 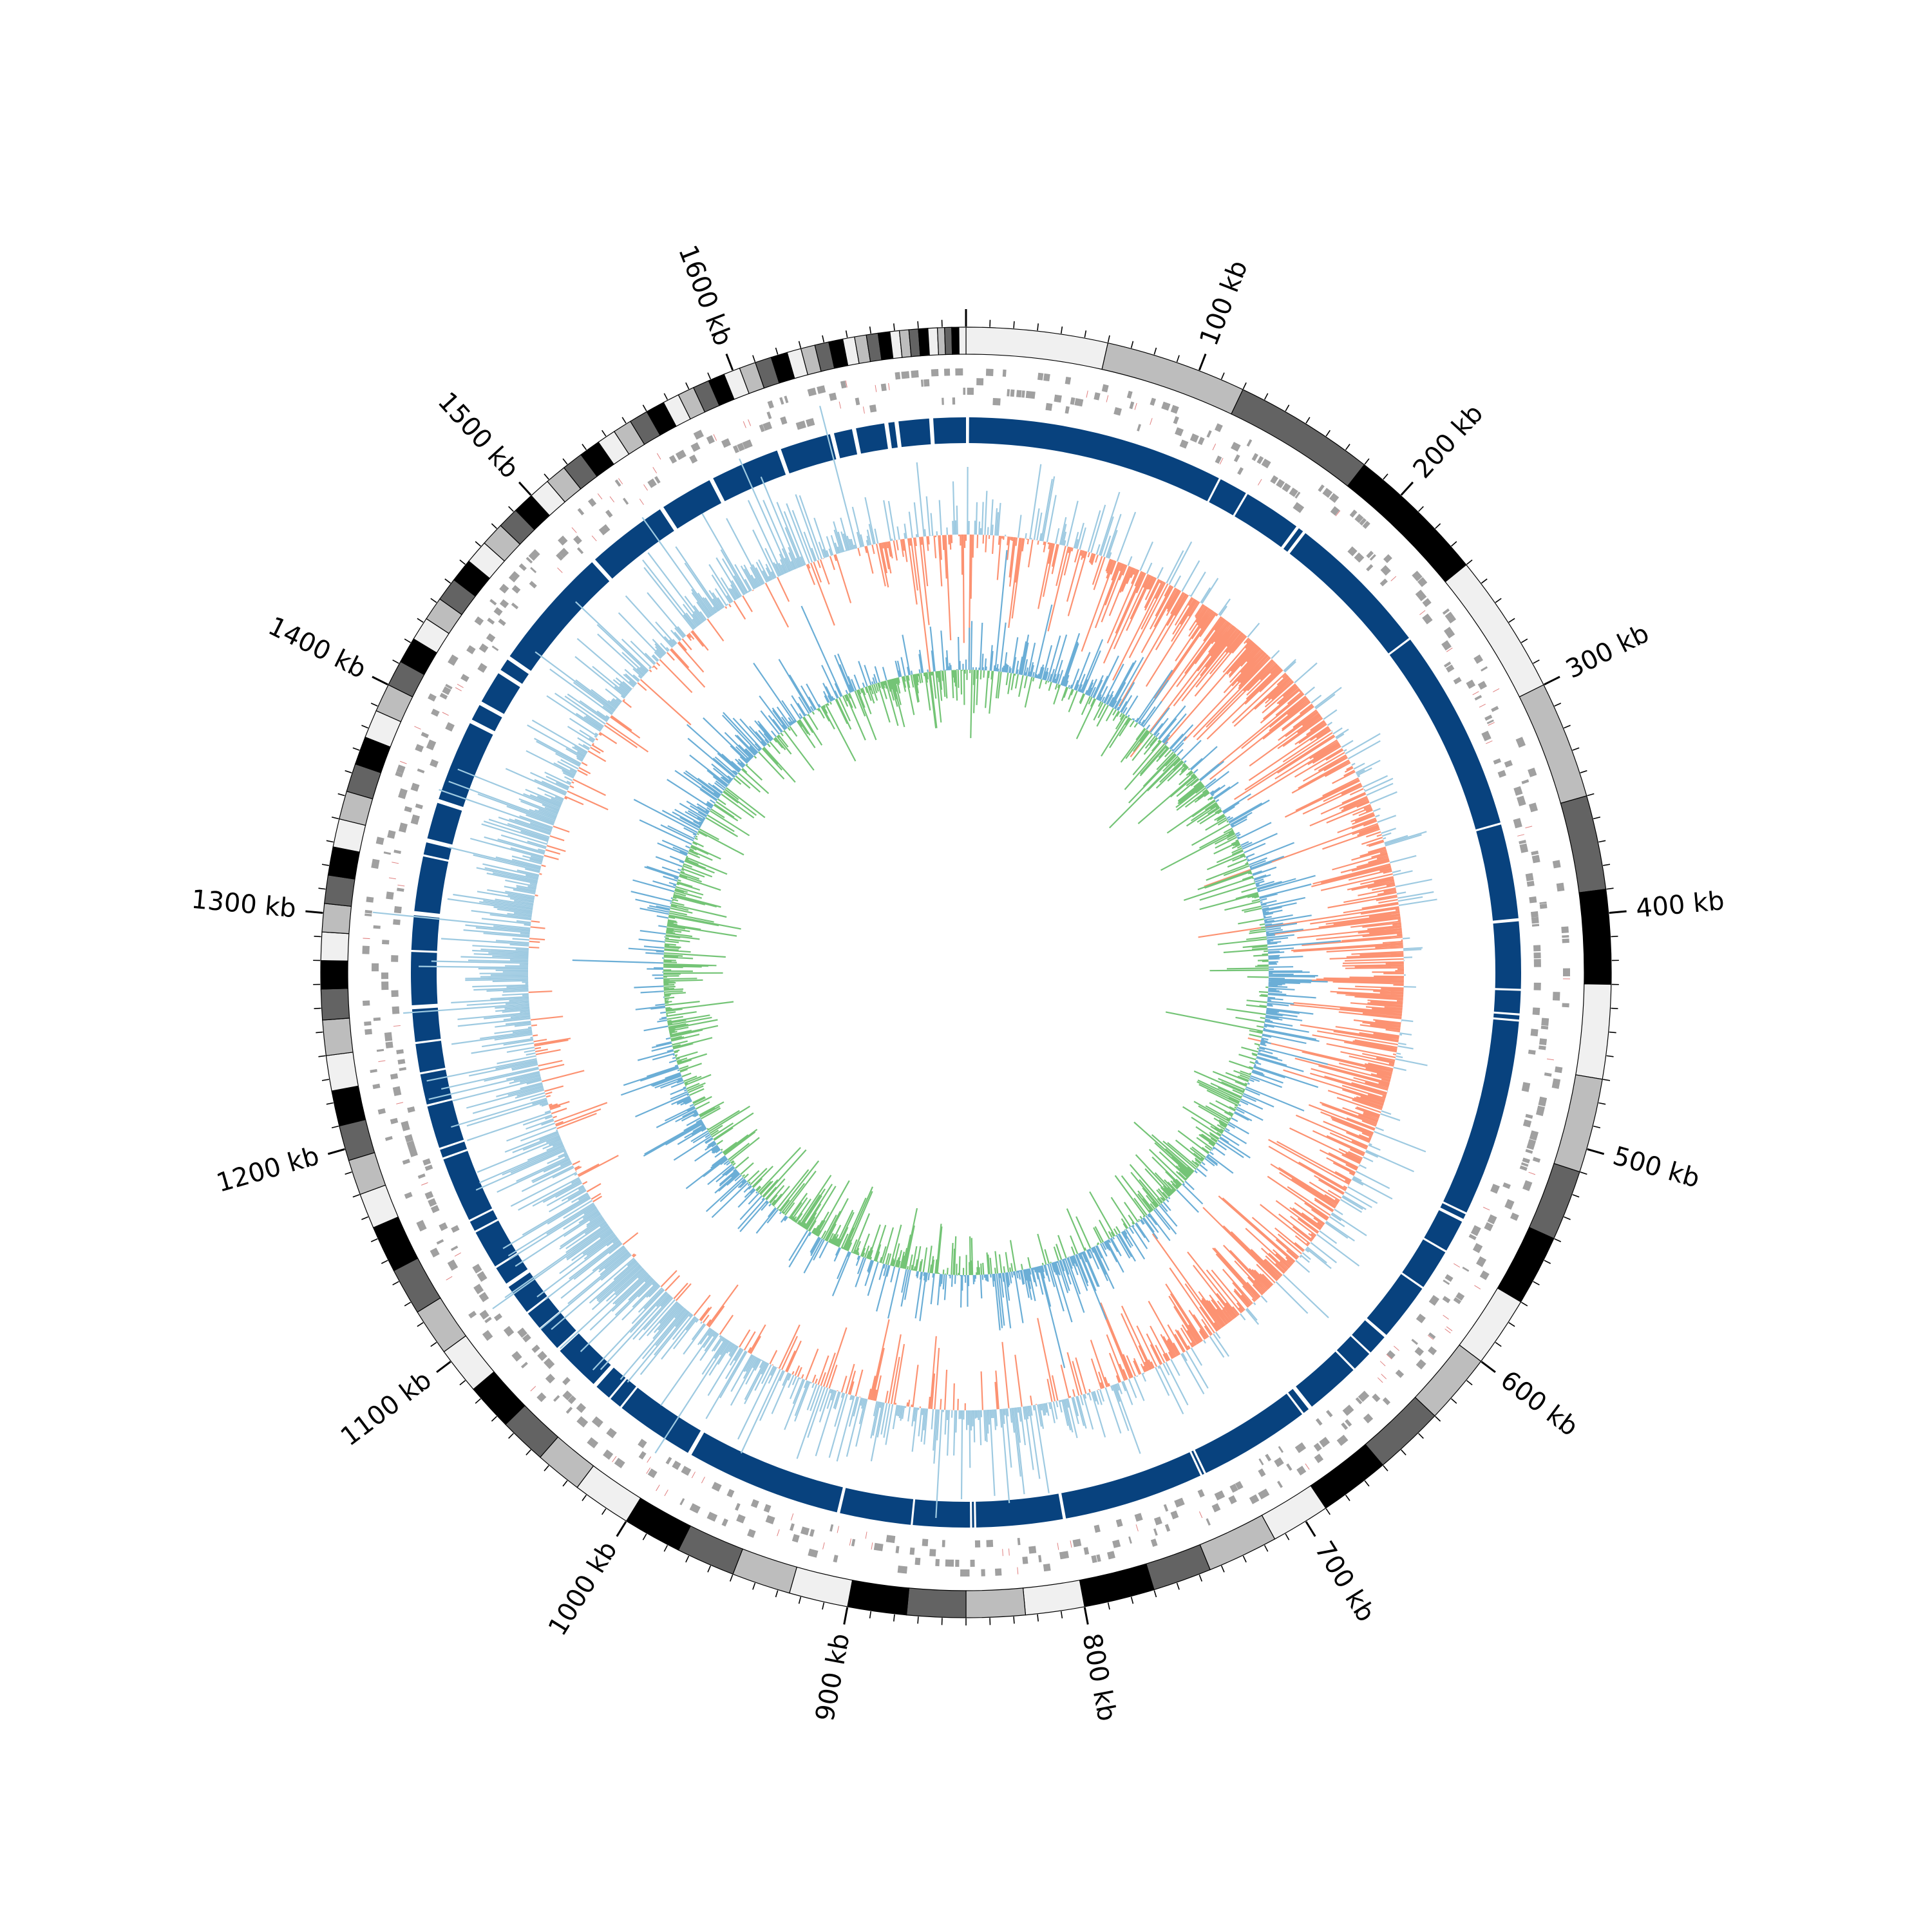 I want to click on tick-label-1100: 1100 kb, so click(x=386, y=1409).